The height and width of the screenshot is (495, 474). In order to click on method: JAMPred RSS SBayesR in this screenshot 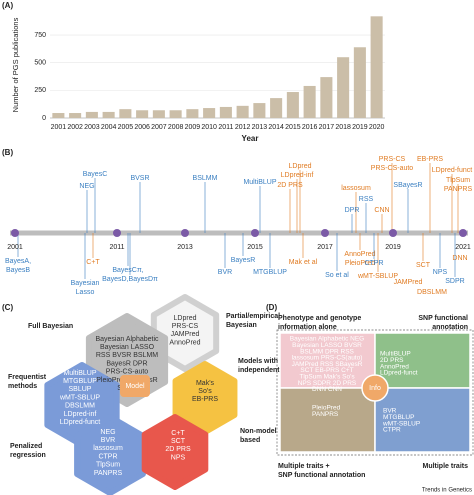, I will do `click(327, 364)`.